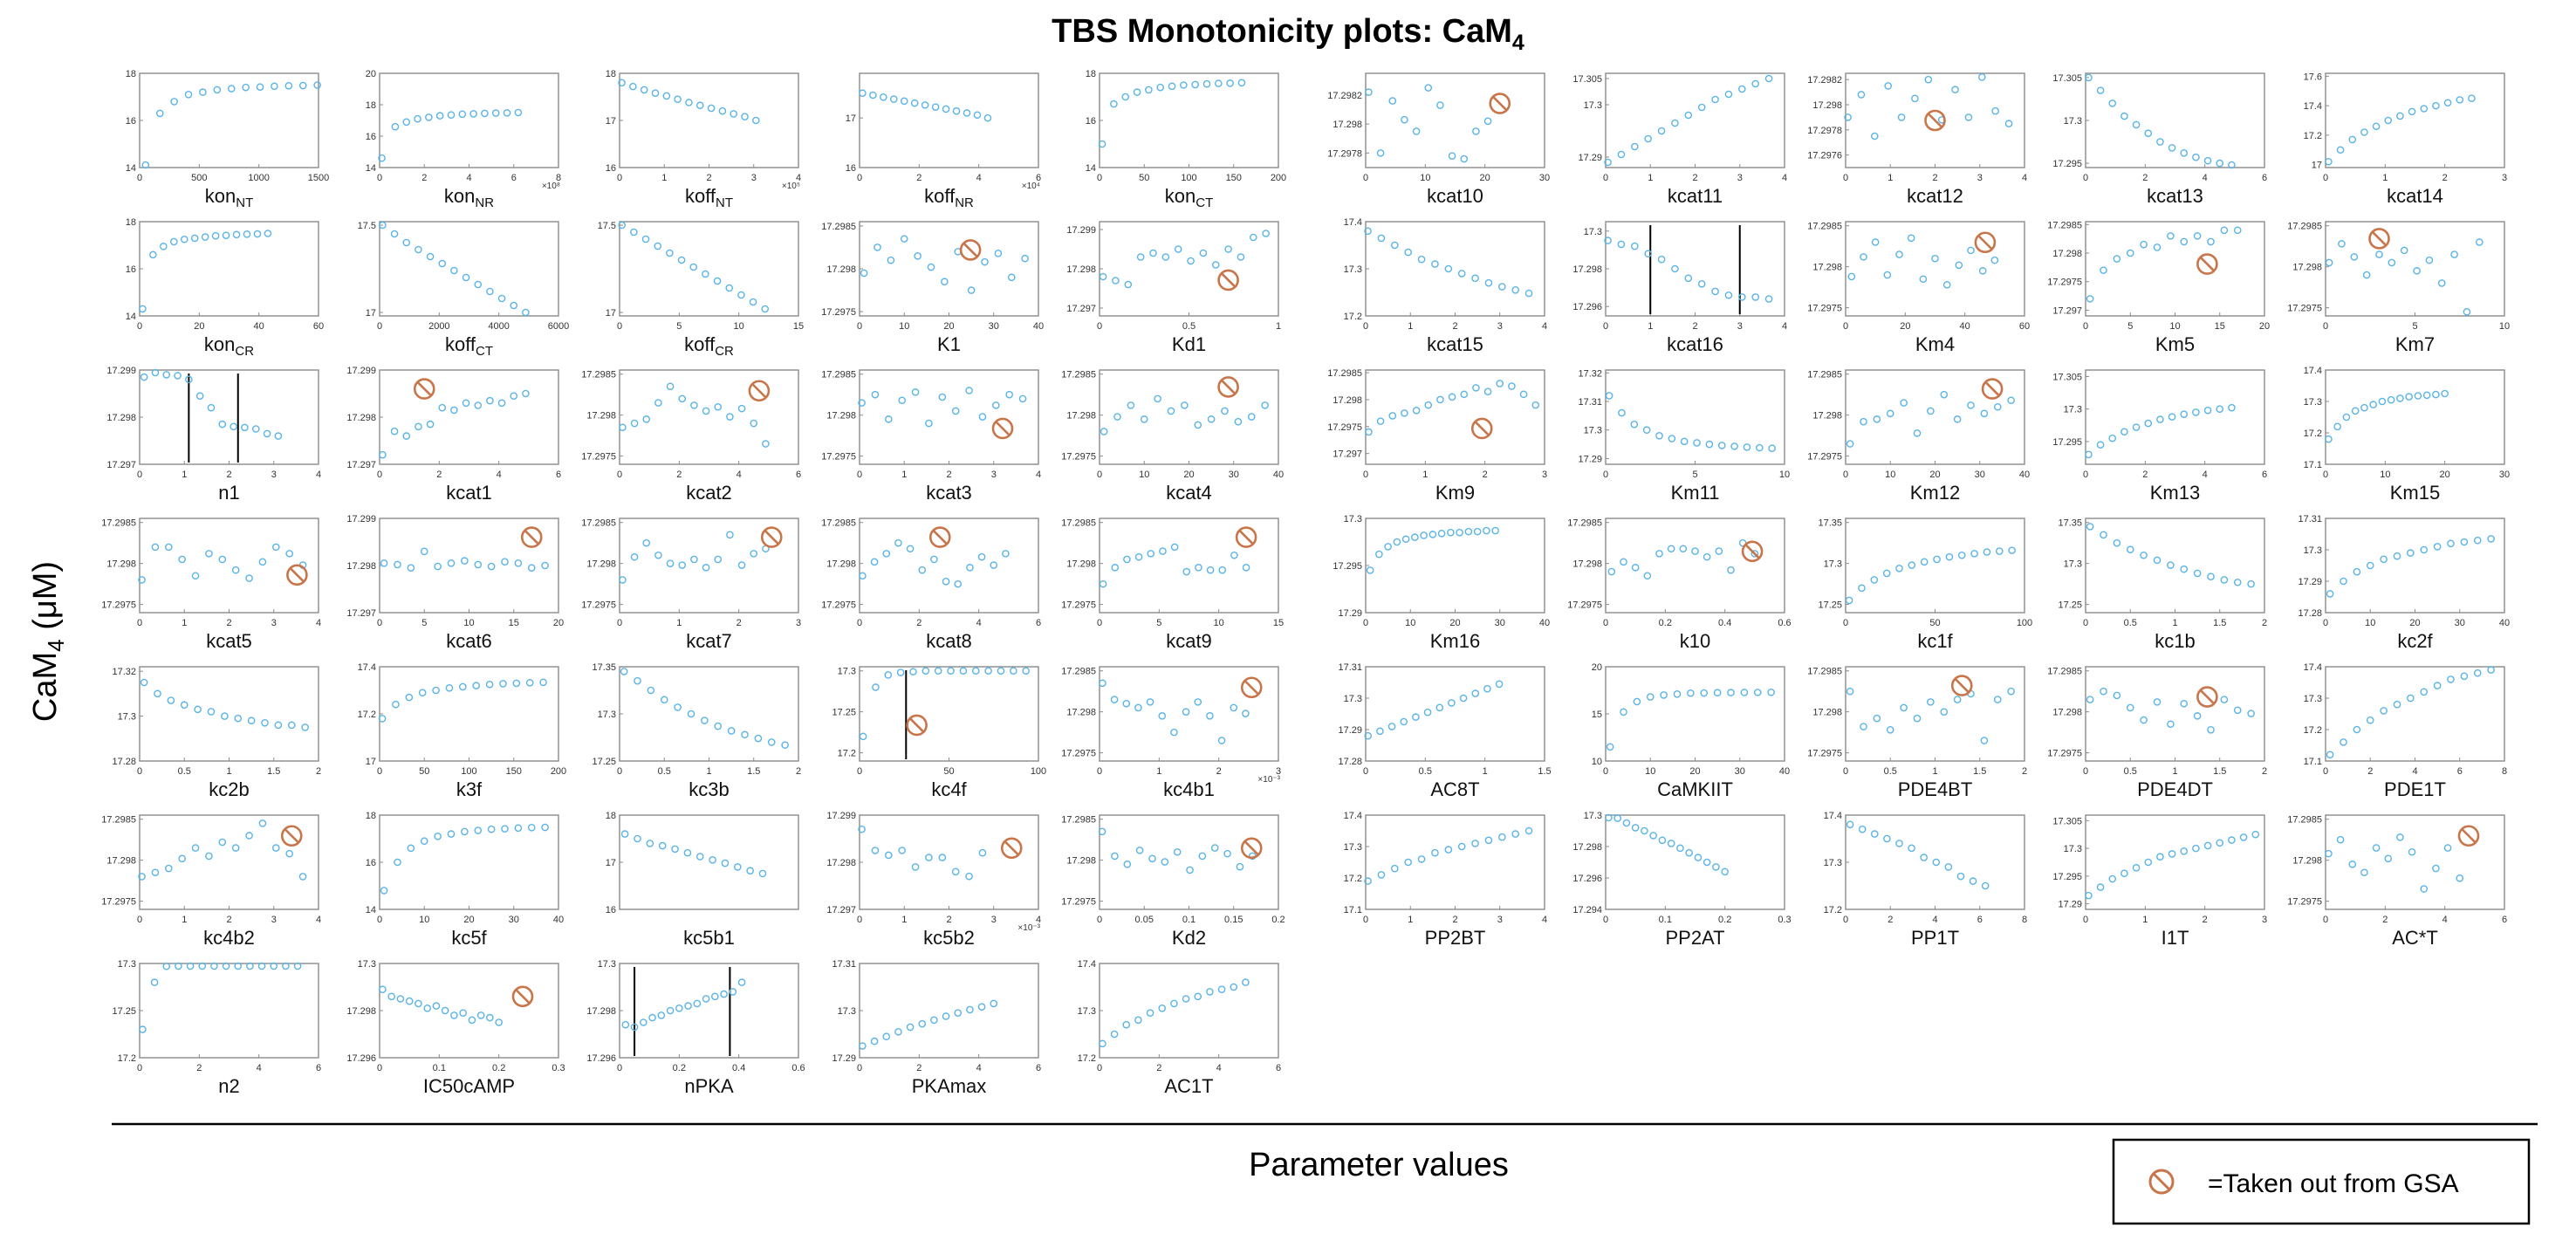  I want to click on y-tick-label: 17.2975, so click(118, 605).